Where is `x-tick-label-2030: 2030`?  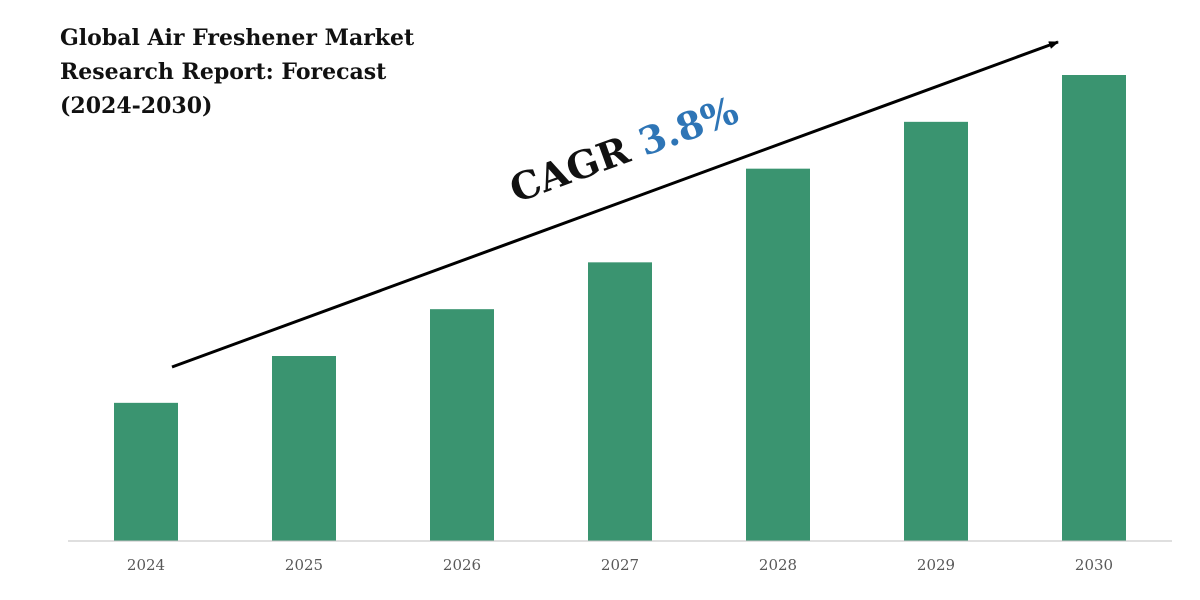
x-tick-label-2030: 2030 is located at coordinates (1094, 565).